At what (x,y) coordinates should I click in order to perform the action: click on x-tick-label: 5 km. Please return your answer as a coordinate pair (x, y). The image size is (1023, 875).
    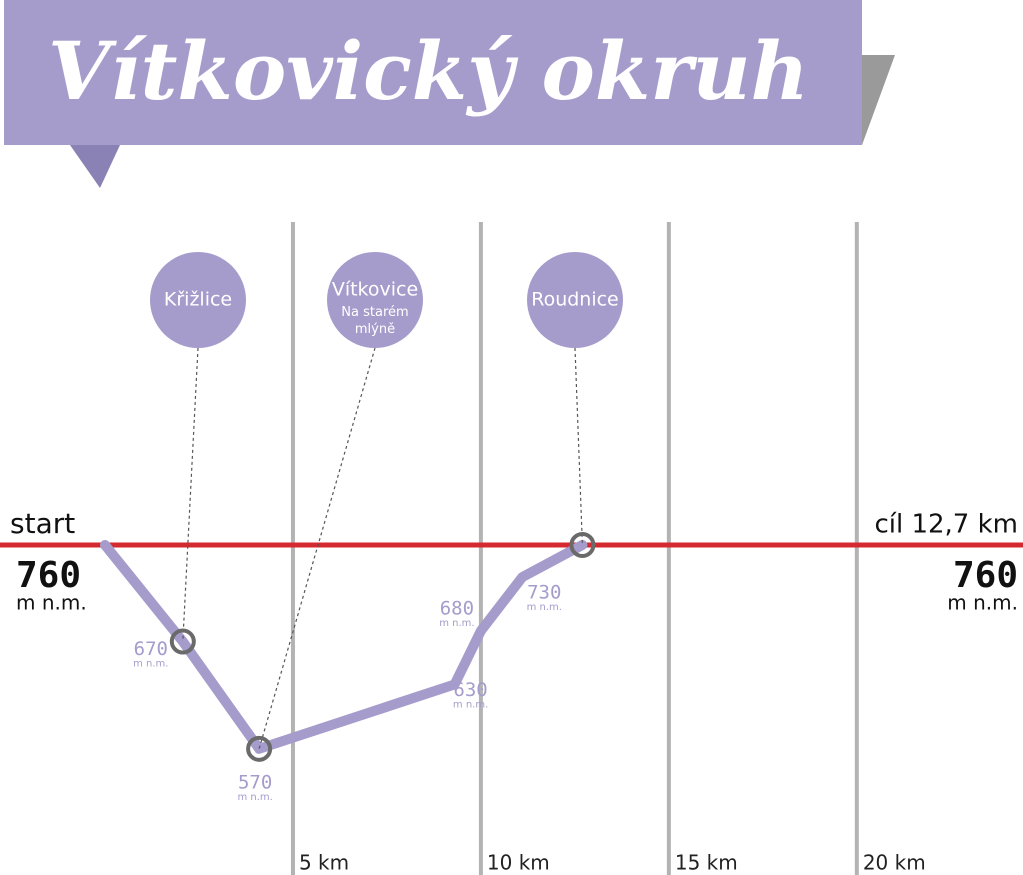
    Looking at the image, I should click on (324, 863).